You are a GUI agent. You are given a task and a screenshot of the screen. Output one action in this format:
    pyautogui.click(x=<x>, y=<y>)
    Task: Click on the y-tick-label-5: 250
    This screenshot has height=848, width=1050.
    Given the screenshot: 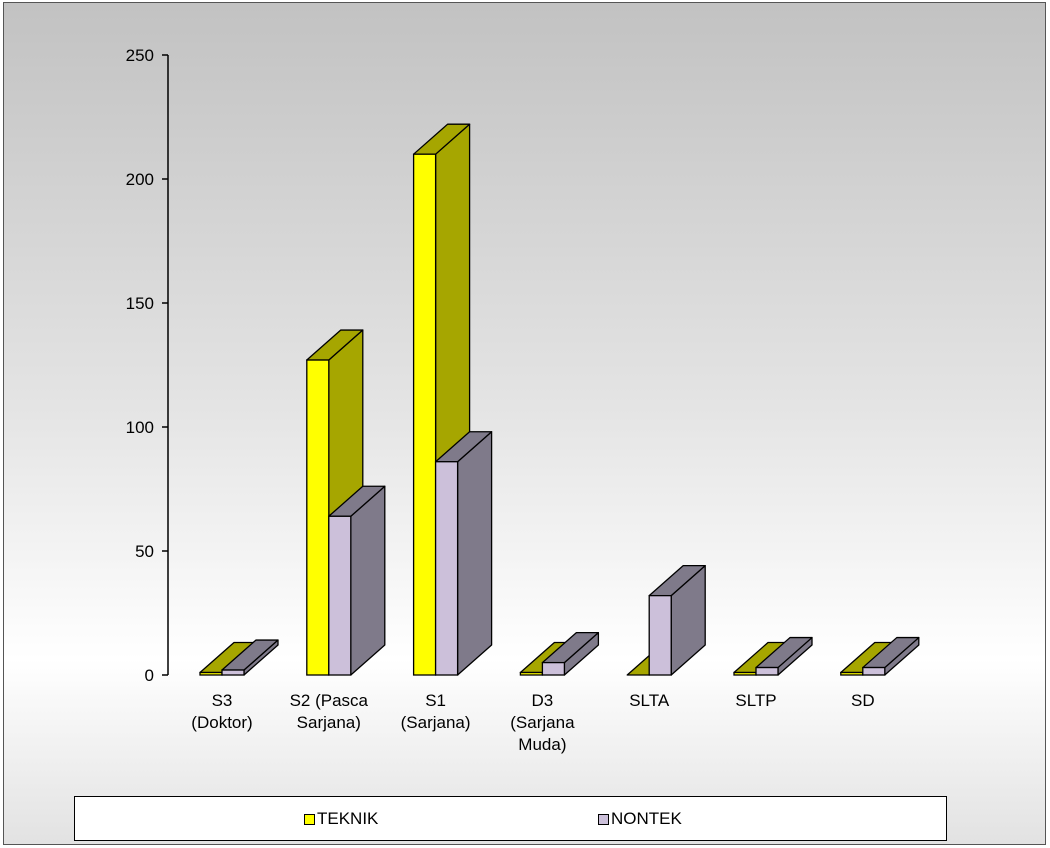 What is the action you would take?
    pyautogui.click(x=140, y=55)
    